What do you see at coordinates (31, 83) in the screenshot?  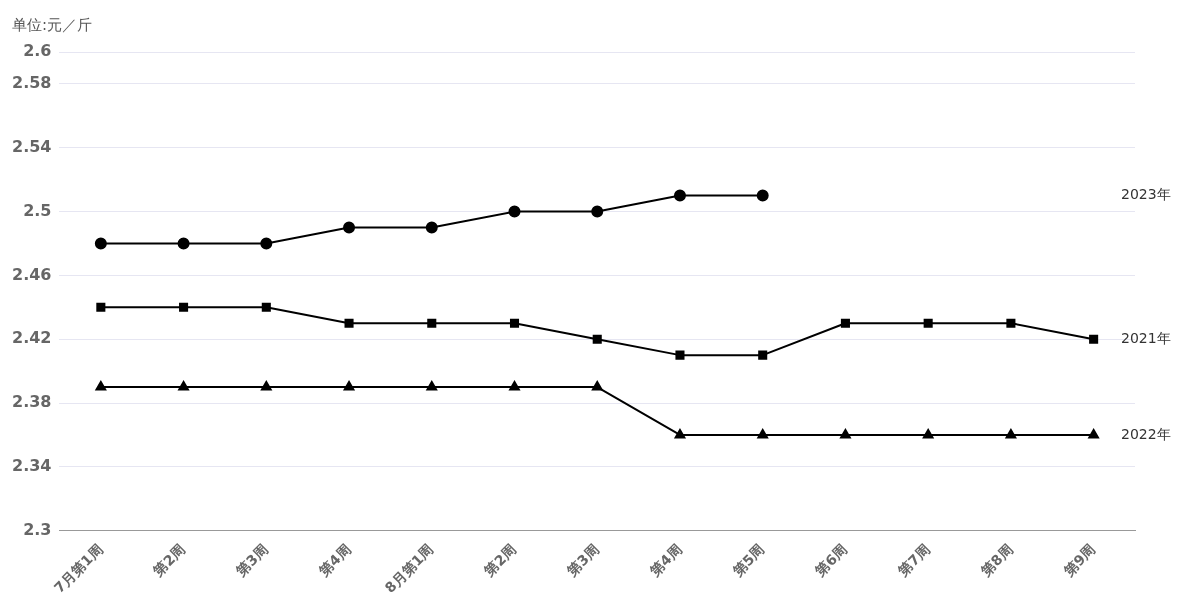 I see `y-tick-label: 2.58` at bounding box center [31, 83].